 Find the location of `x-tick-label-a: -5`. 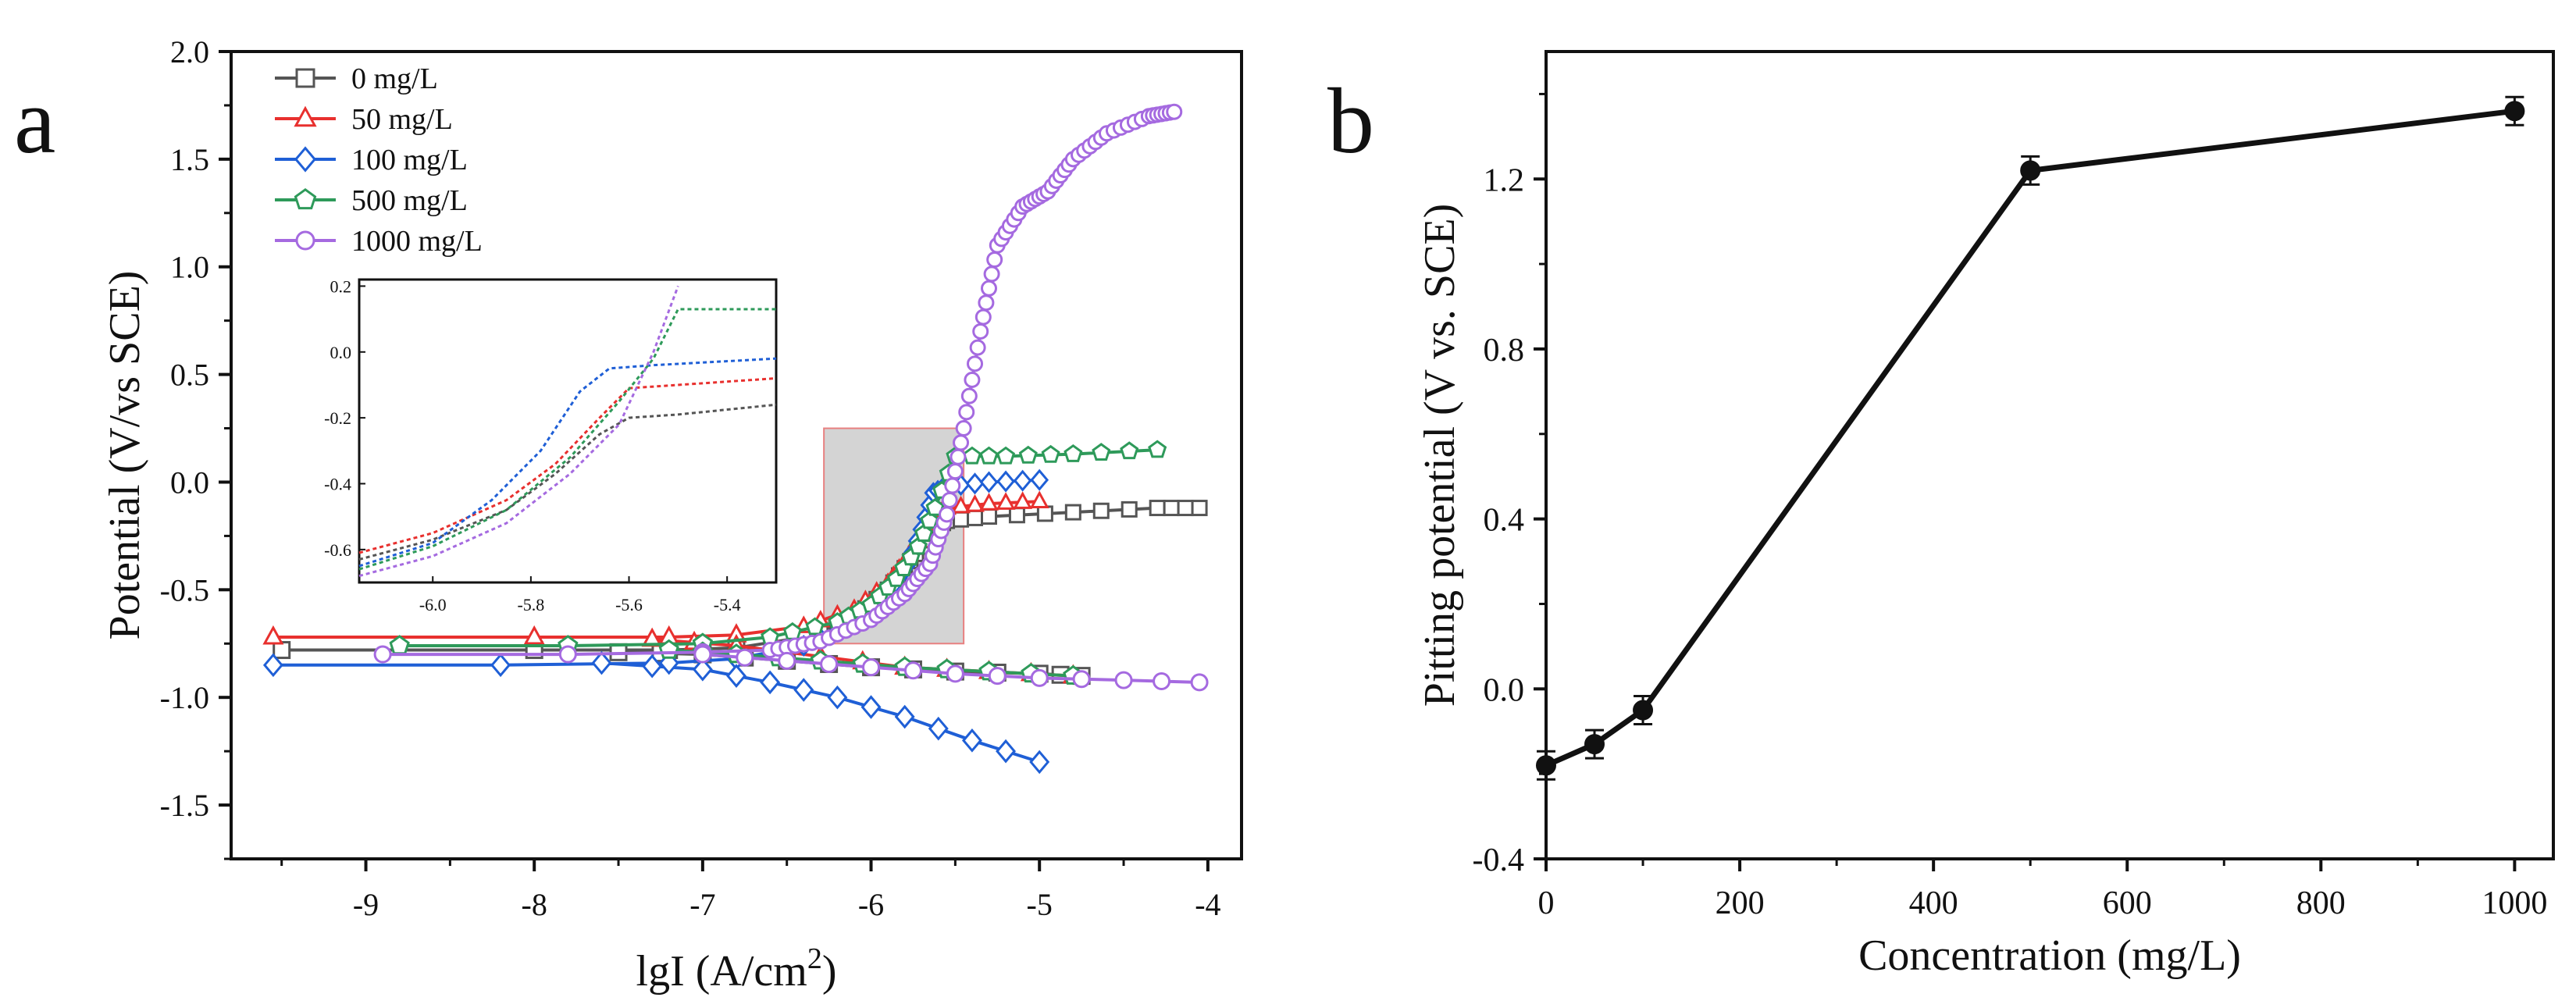

x-tick-label-a: -5 is located at coordinates (1040, 904).